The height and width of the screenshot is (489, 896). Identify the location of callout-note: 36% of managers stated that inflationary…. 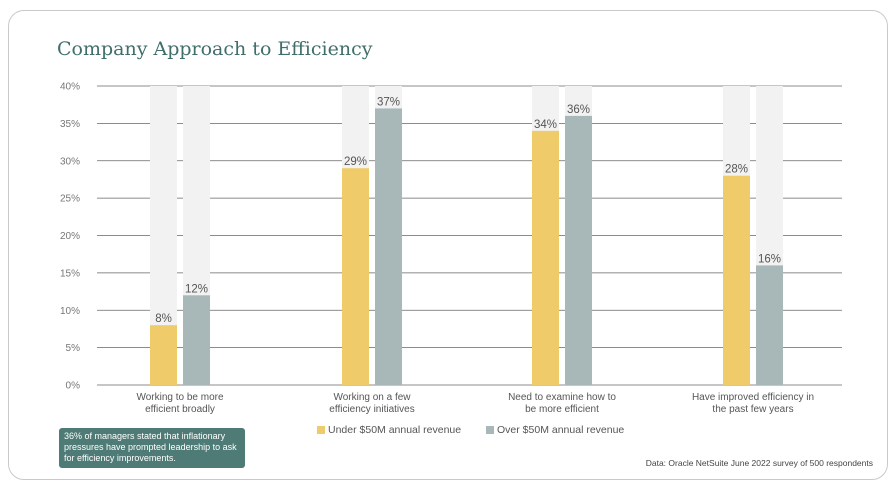
(152, 448).